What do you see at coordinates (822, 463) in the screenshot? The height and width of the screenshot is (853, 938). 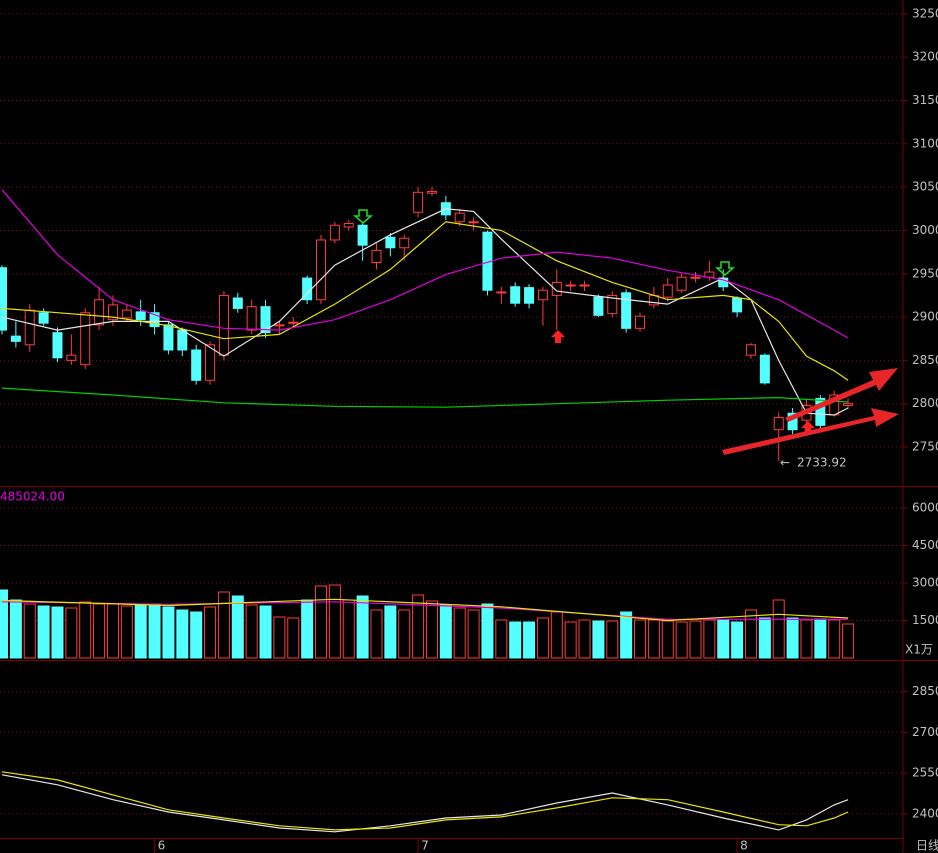 I see `low-annotation: 2733.92` at bounding box center [822, 463].